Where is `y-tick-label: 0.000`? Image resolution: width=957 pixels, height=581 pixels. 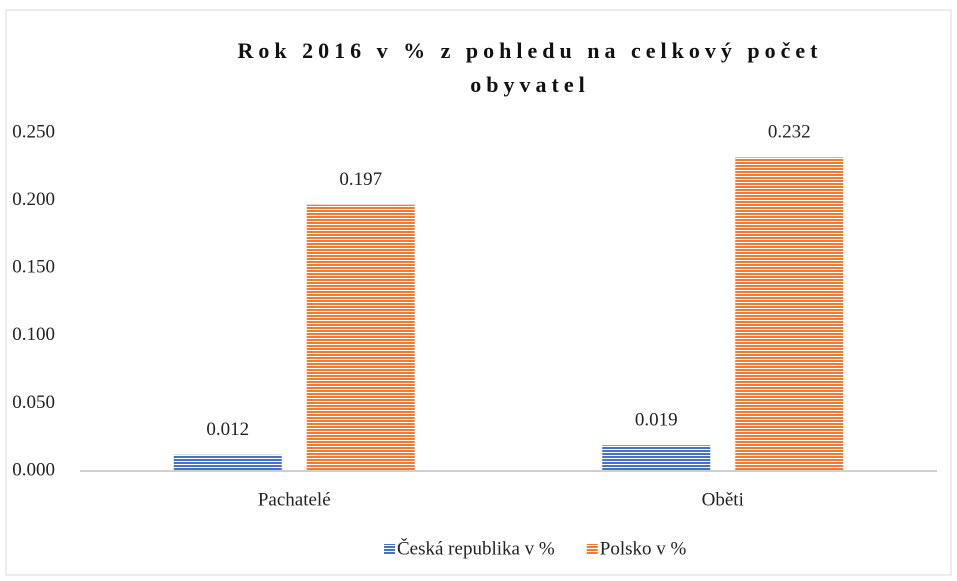 y-tick-label: 0.000 is located at coordinates (33, 469).